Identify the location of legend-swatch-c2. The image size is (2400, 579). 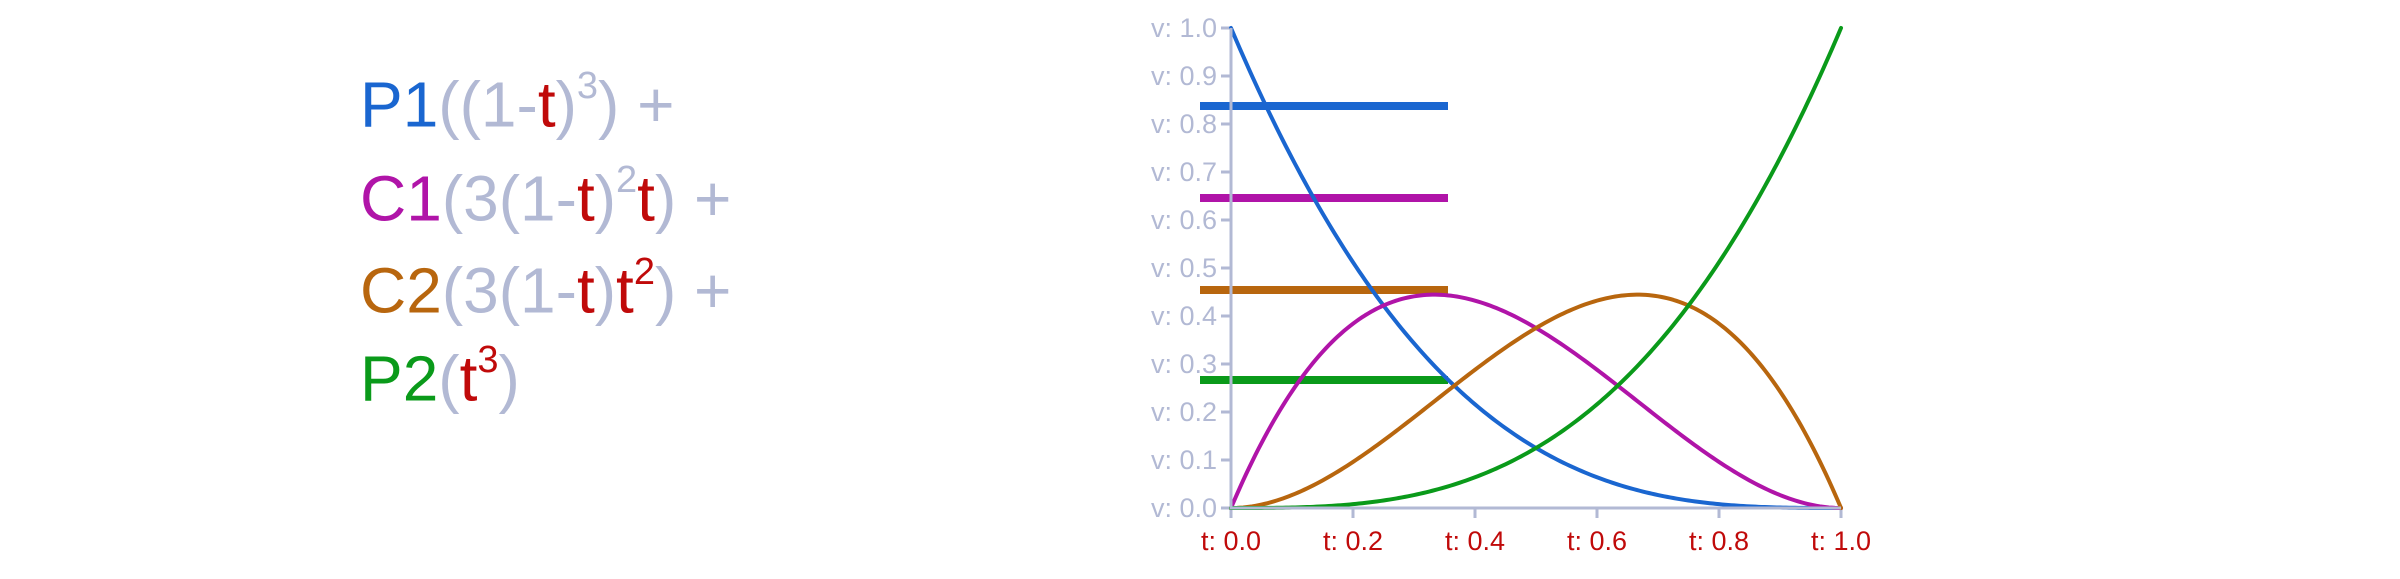
(1324, 290).